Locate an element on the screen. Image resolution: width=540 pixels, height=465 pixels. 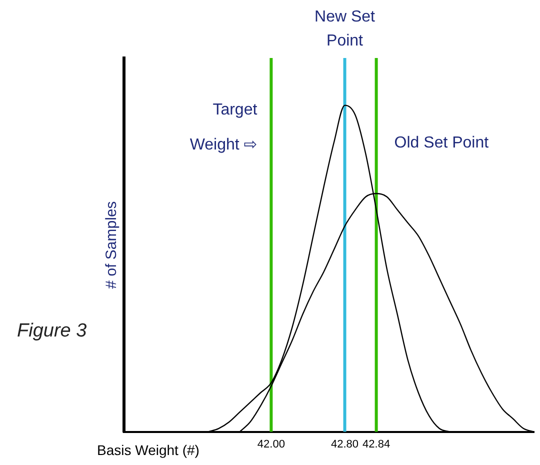
x-tick-label: 42.00 is located at coordinates (271, 444).